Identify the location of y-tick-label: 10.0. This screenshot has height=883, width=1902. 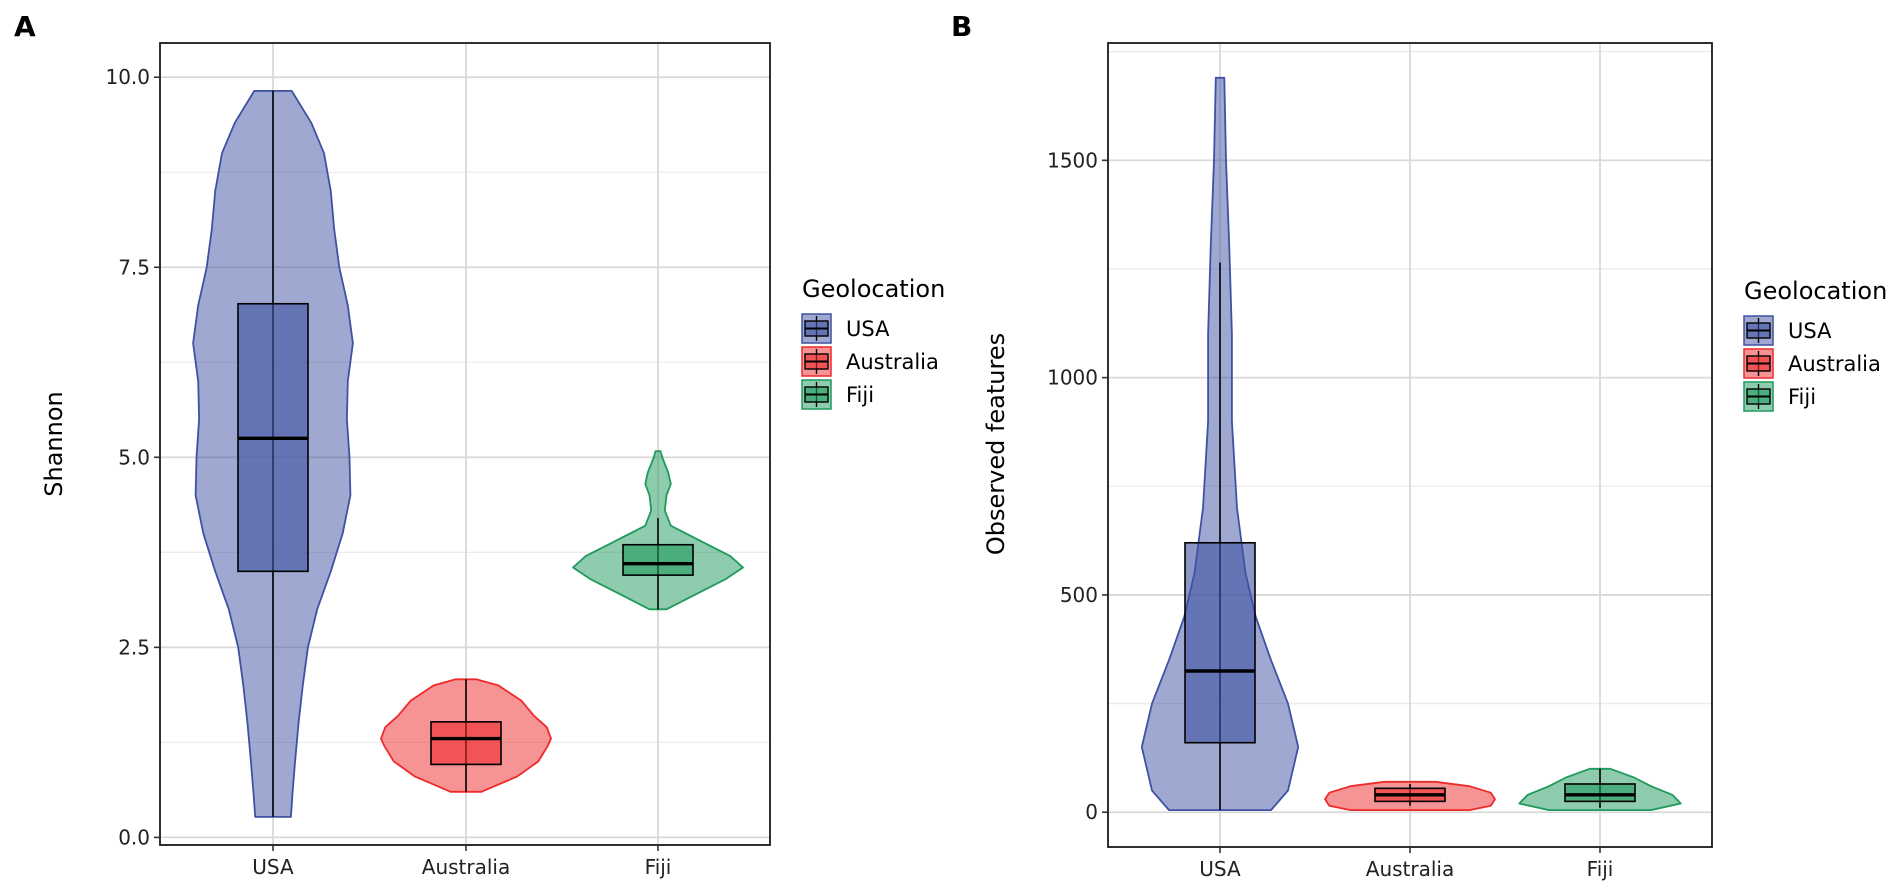
(127, 77).